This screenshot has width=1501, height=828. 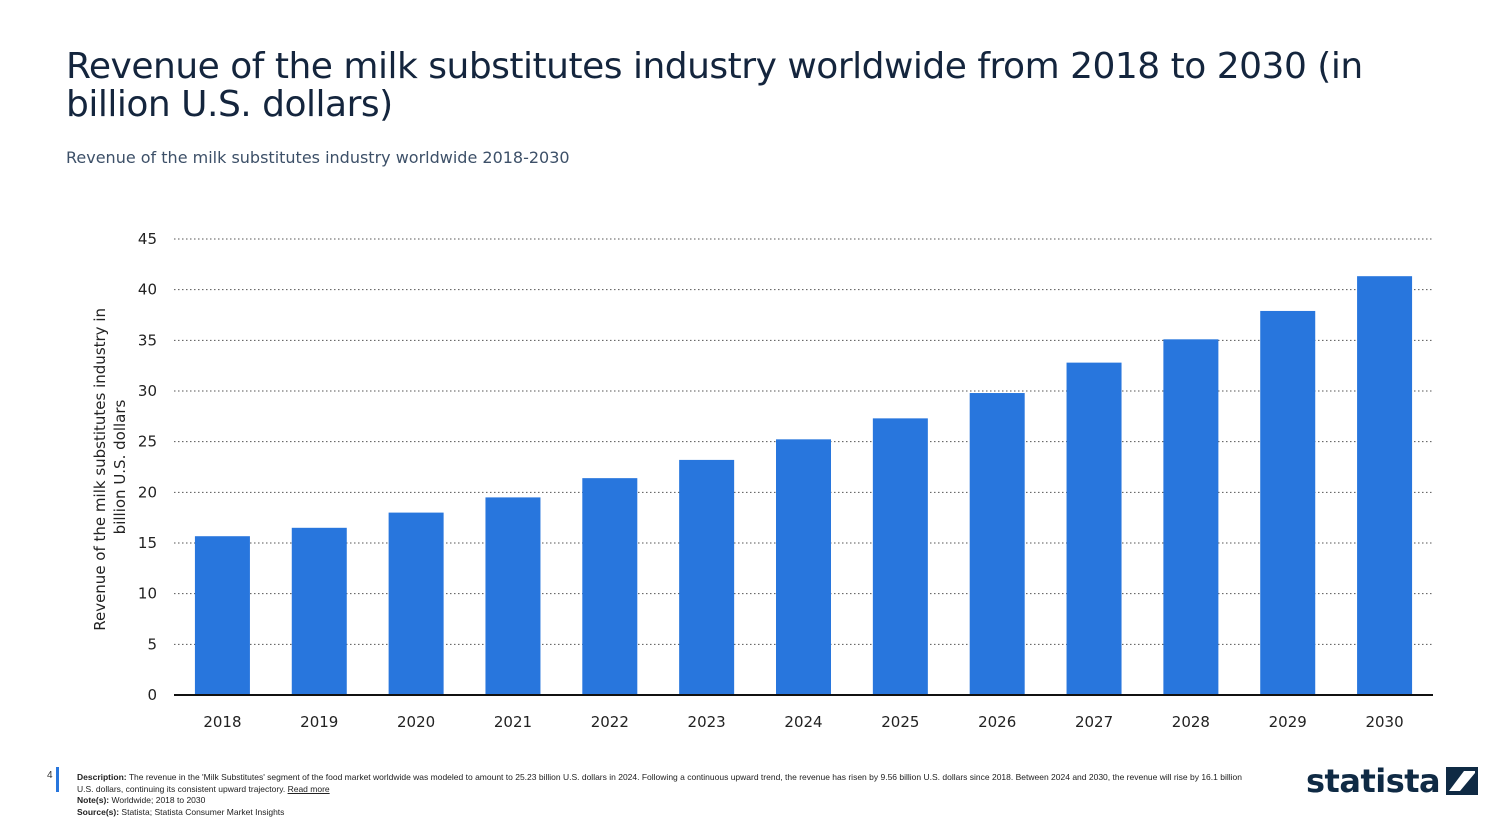 What do you see at coordinates (147, 594) in the screenshot?
I see `y-tick-label: 10` at bounding box center [147, 594].